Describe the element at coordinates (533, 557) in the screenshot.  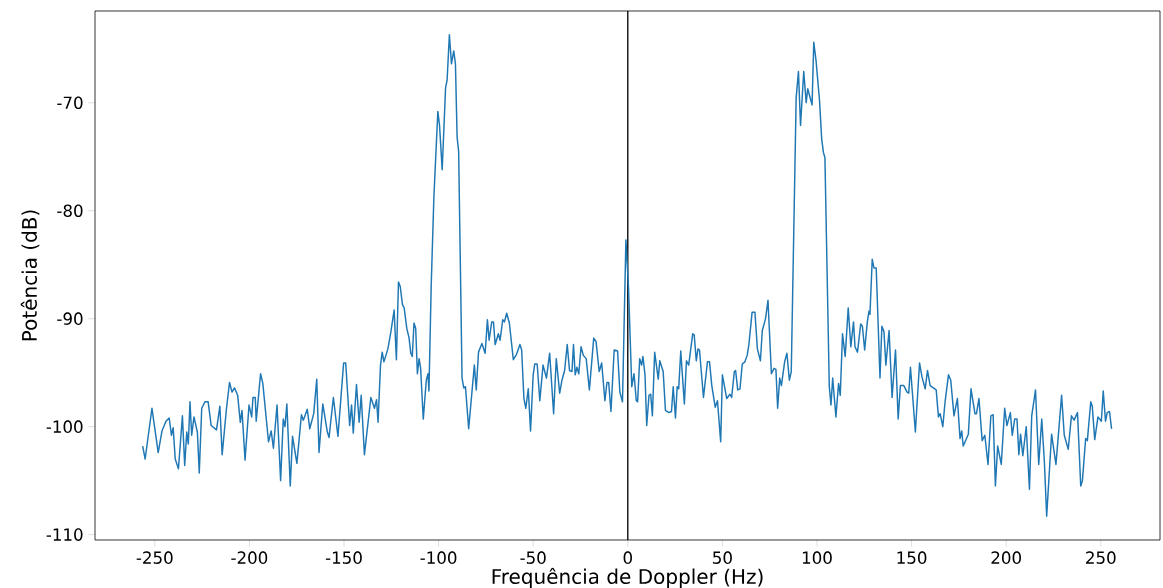
I see `x-tick-label: -50` at that location.